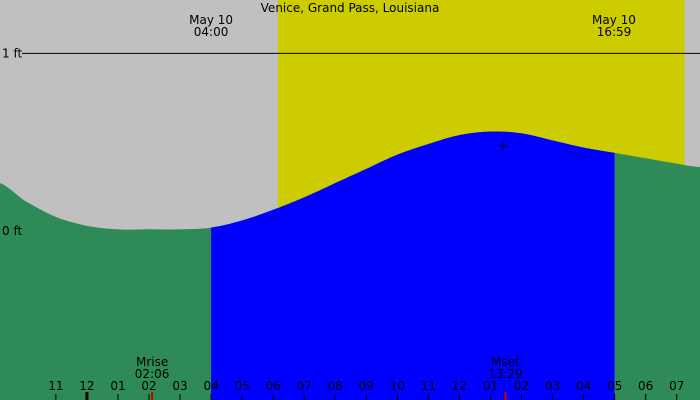 Image resolution: width=700 pixels, height=400 pixels. What do you see at coordinates (505, 362) in the screenshot?
I see `moon-event-label: Mset` at bounding box center [505, 362].